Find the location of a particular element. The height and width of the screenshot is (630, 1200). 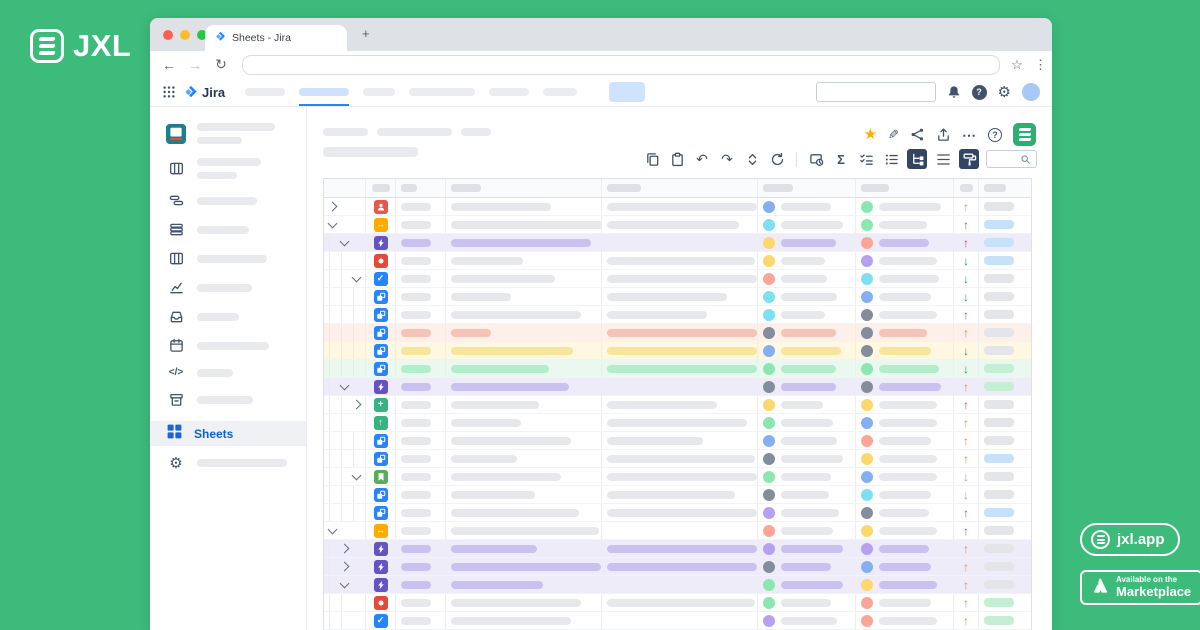

sidebar-item-code: </> is located at coordinates (228, 372).